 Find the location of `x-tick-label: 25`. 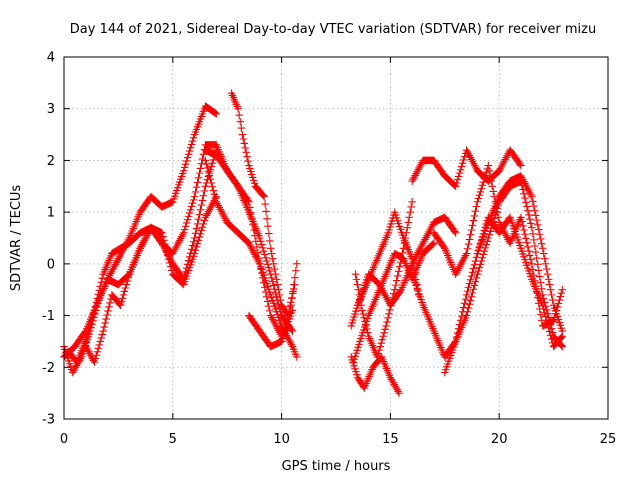

x-tick-label: 25 is located at coordinates (608, 439).